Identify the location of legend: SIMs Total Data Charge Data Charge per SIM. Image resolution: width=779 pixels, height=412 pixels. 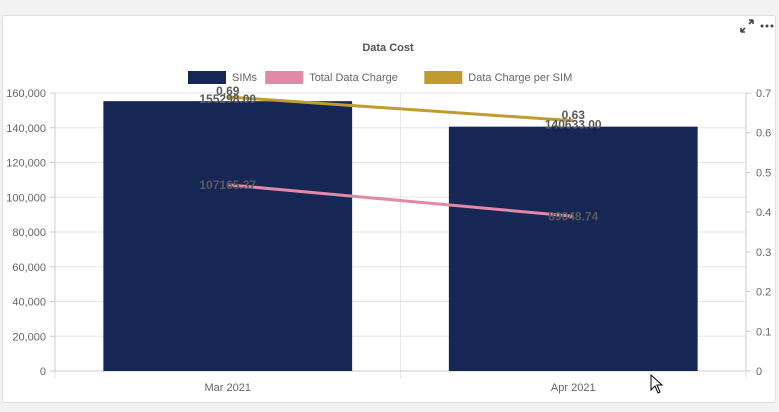
(380, 77).